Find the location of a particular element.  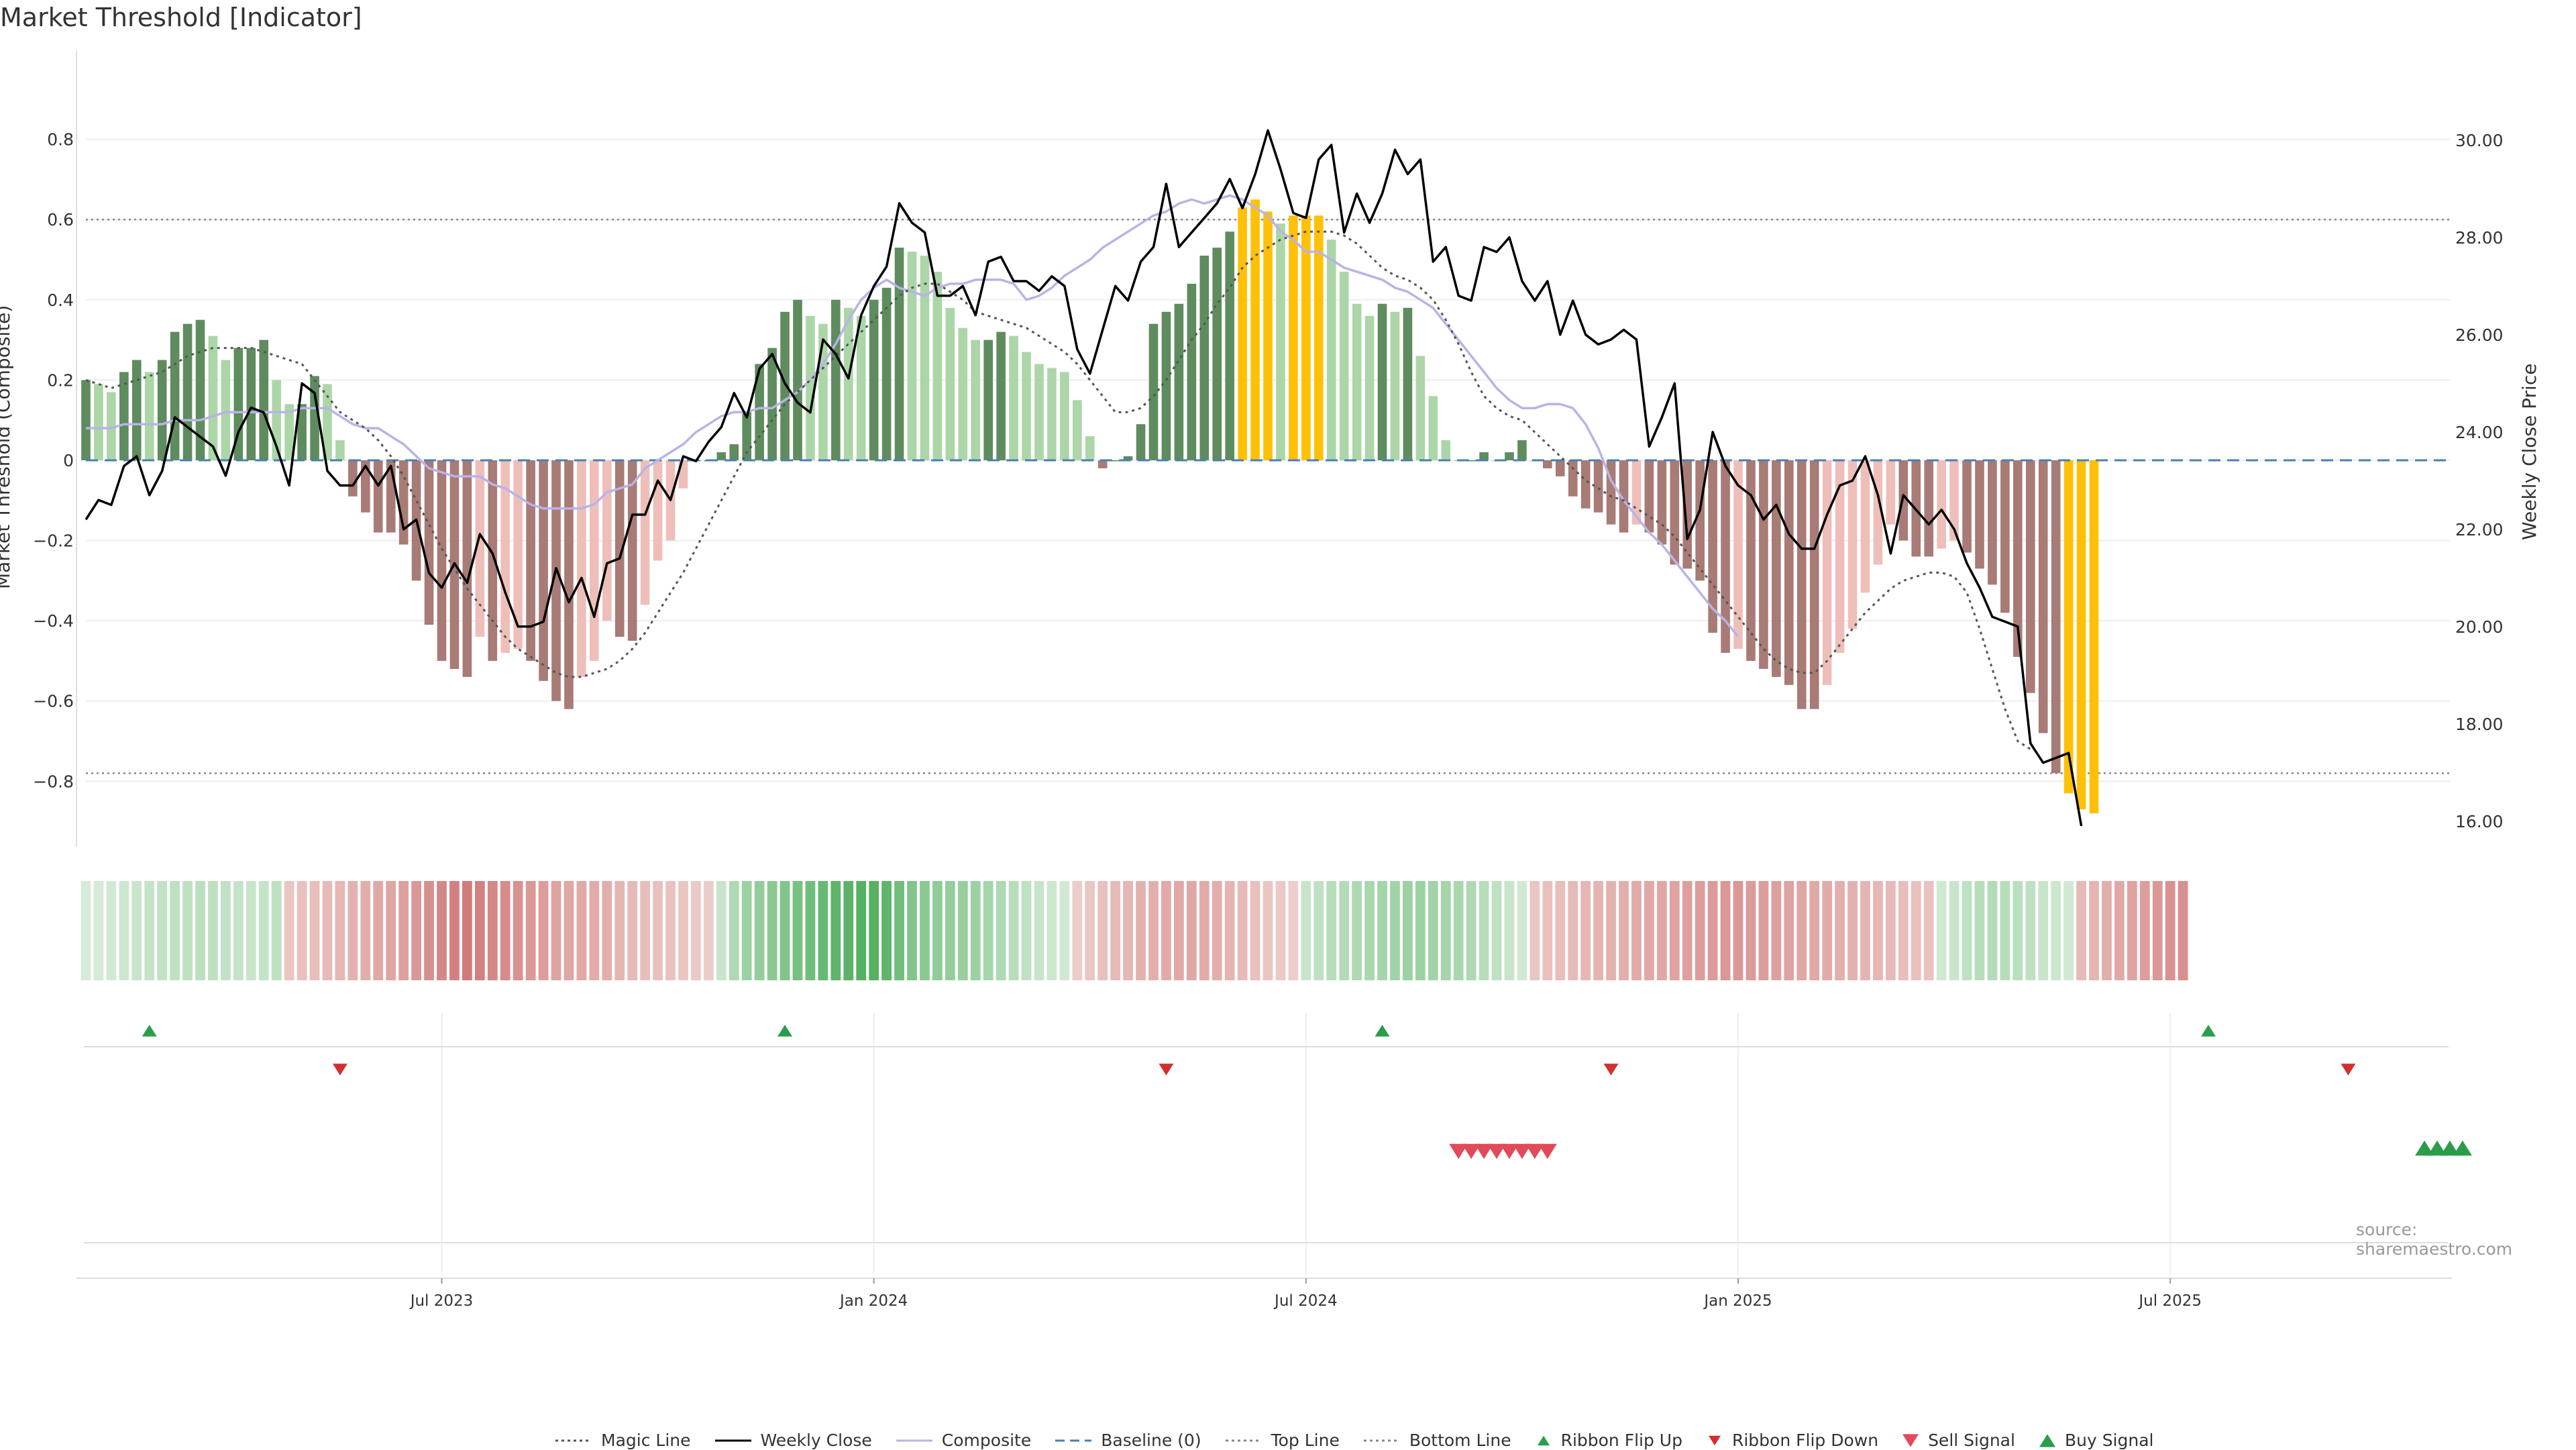

y-tick-label: −0.6 is located at coordinates (53, 702).